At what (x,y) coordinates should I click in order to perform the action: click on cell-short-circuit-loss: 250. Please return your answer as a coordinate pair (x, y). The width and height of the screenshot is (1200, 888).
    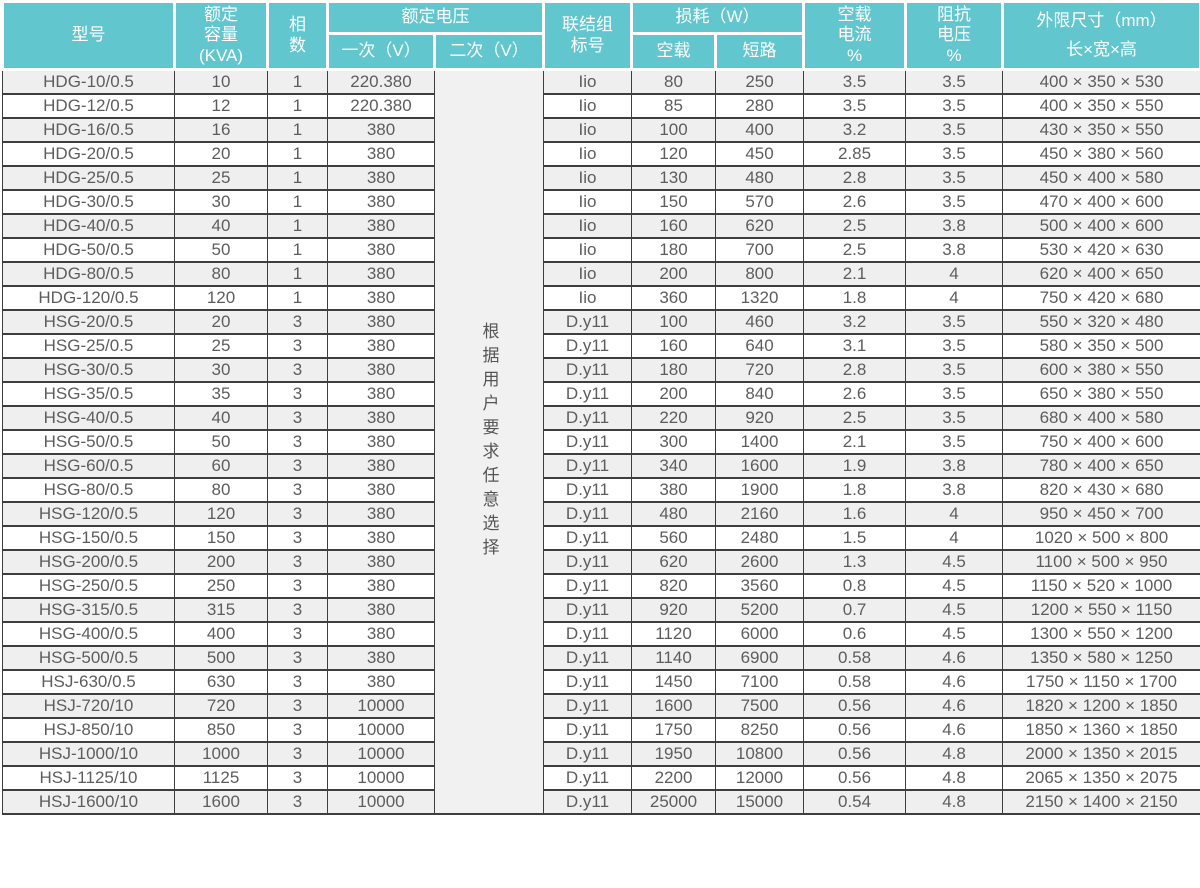
    Looking at the image, I should click on (759, 81).